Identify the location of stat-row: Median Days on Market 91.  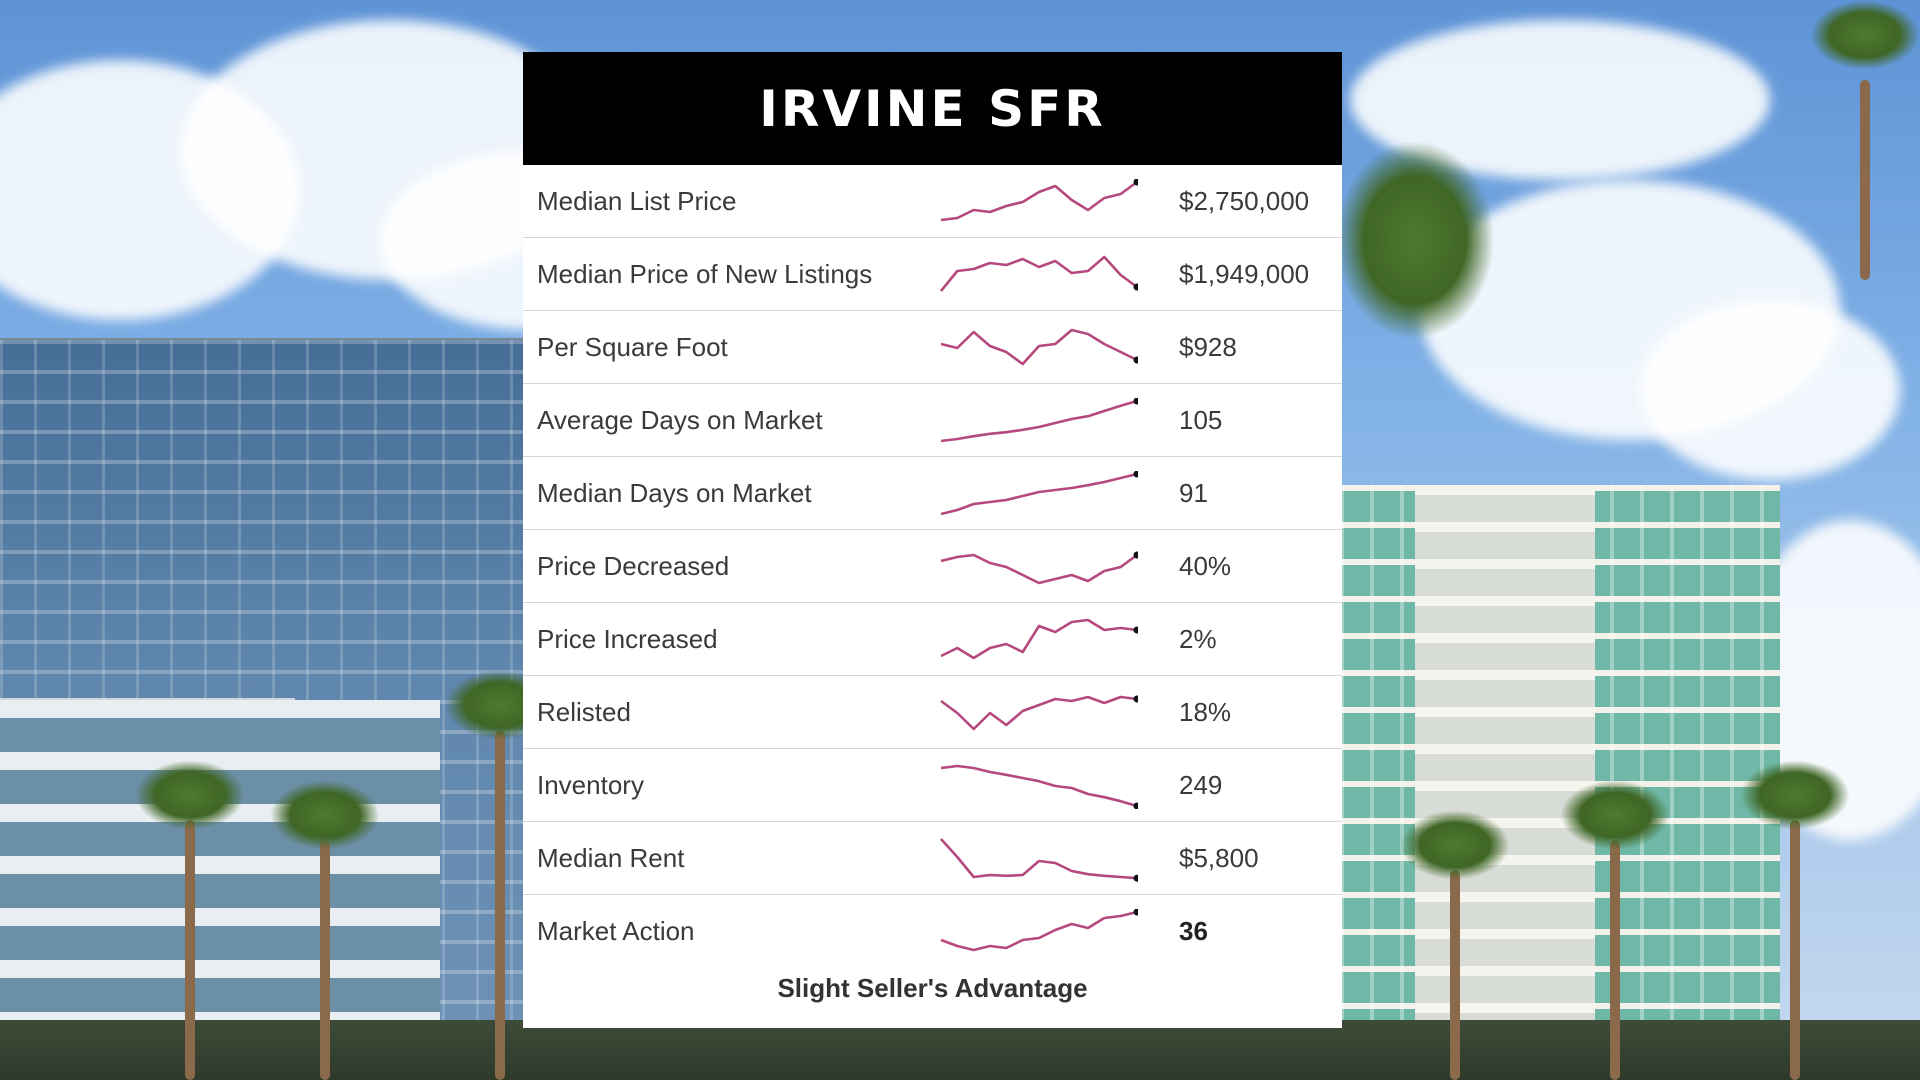
(932, 493).